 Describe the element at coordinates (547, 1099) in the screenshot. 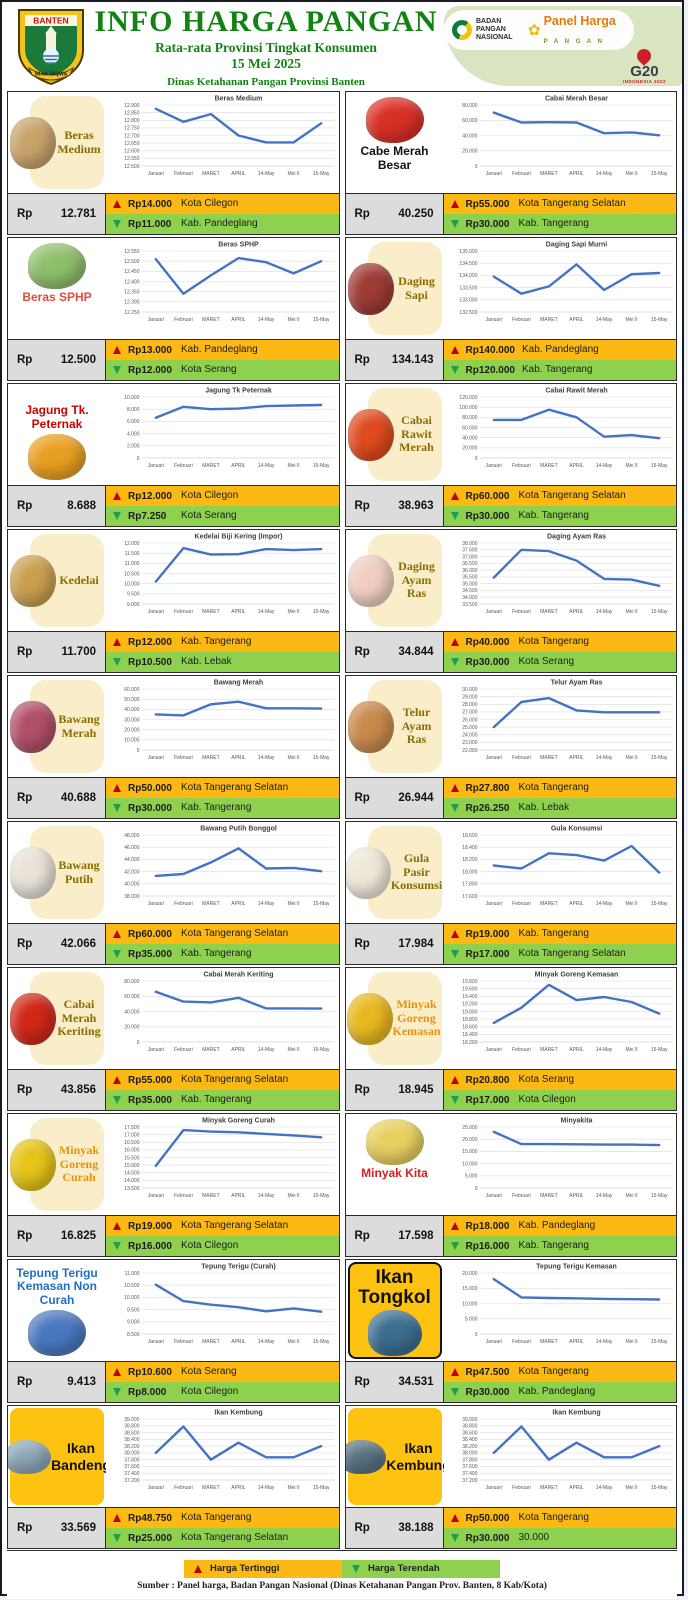

I see `lowest-price-location: Kota Cilegon` at that location.